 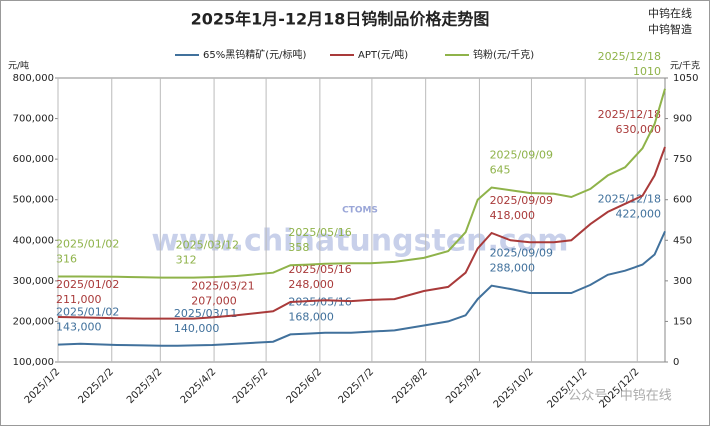 What do you see at coordinates (33, 240) in the screenshot?
I see `y-tick-label: 400,000` at bounding box center [33, 240].